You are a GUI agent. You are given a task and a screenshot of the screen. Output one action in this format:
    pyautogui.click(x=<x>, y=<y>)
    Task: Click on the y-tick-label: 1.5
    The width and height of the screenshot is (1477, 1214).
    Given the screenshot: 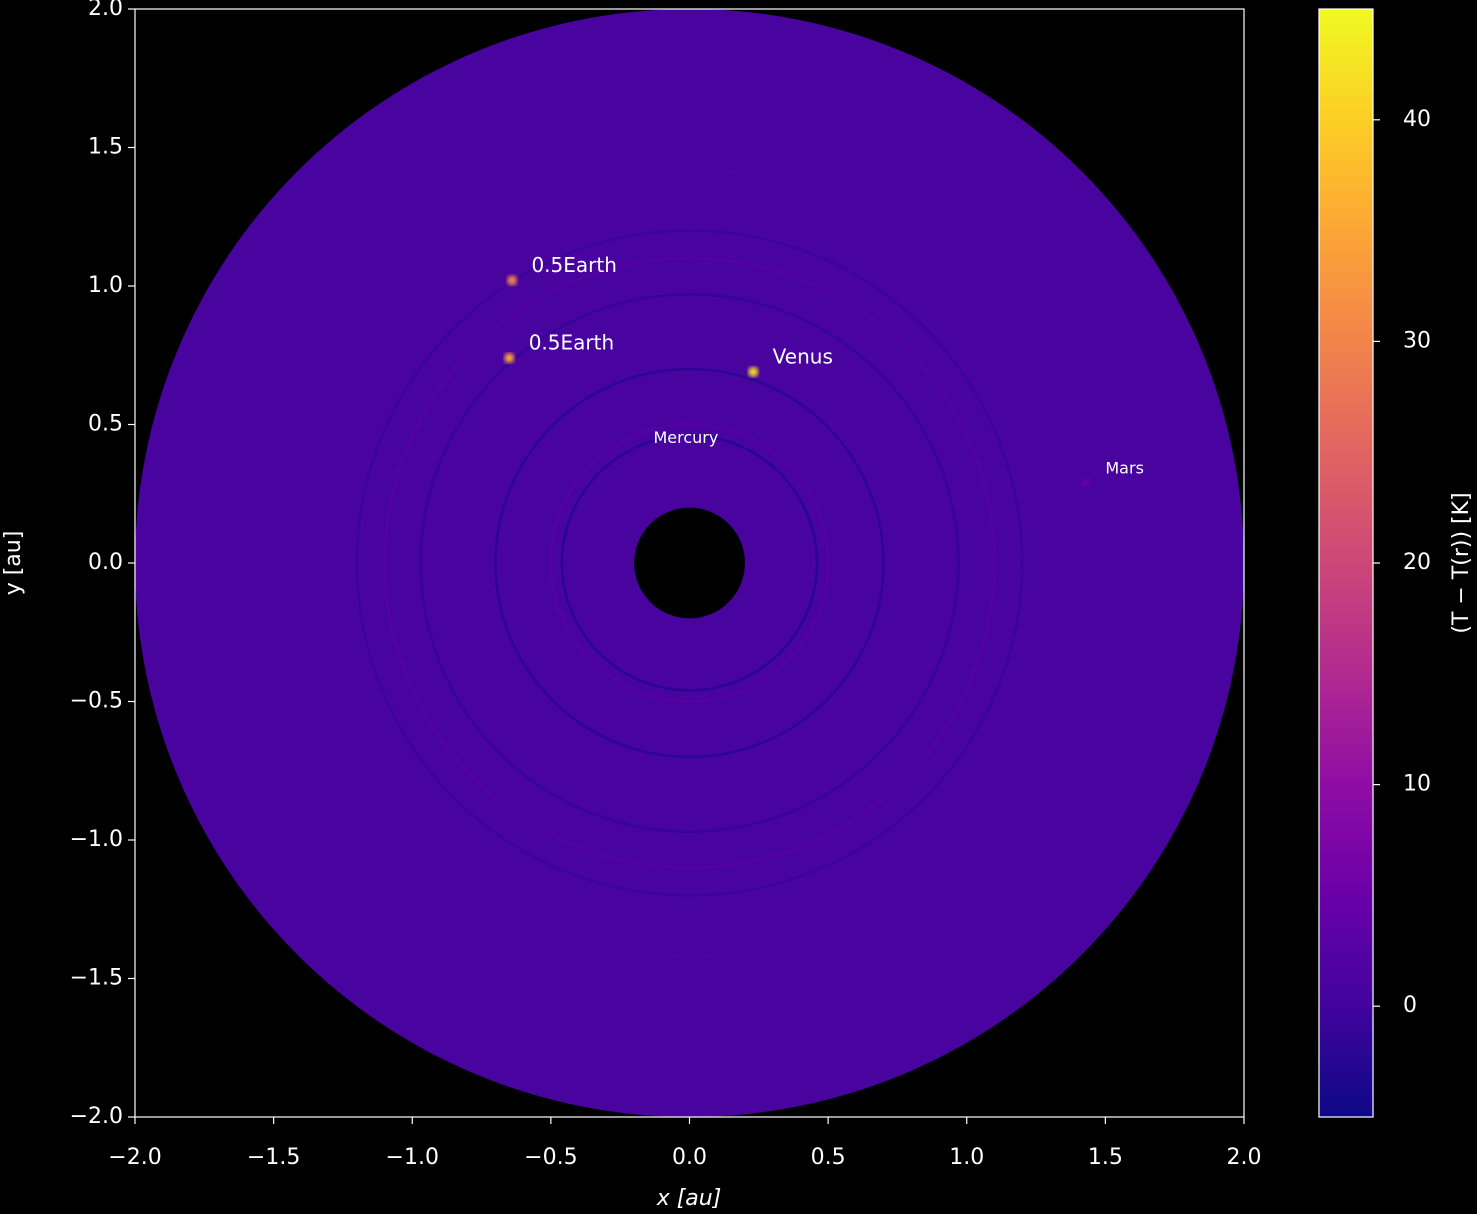 What is the action you would take?
    pyautogui.click(x=105, y=147)
    